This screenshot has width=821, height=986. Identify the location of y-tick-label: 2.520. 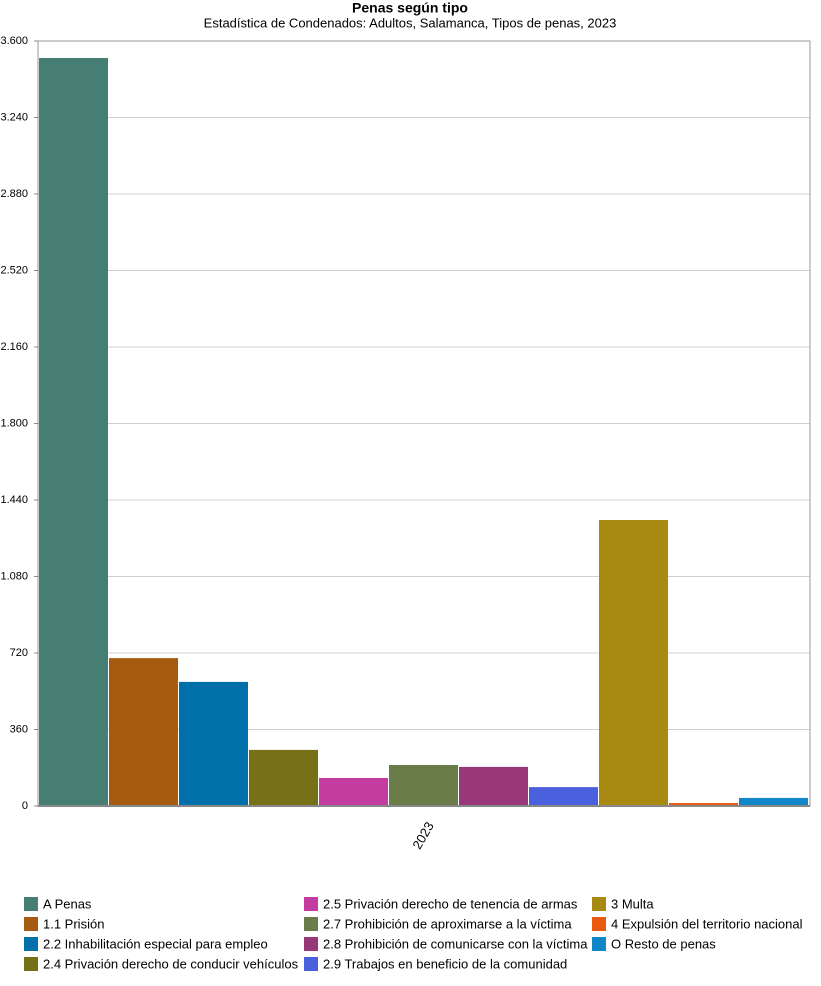
(14, 270).